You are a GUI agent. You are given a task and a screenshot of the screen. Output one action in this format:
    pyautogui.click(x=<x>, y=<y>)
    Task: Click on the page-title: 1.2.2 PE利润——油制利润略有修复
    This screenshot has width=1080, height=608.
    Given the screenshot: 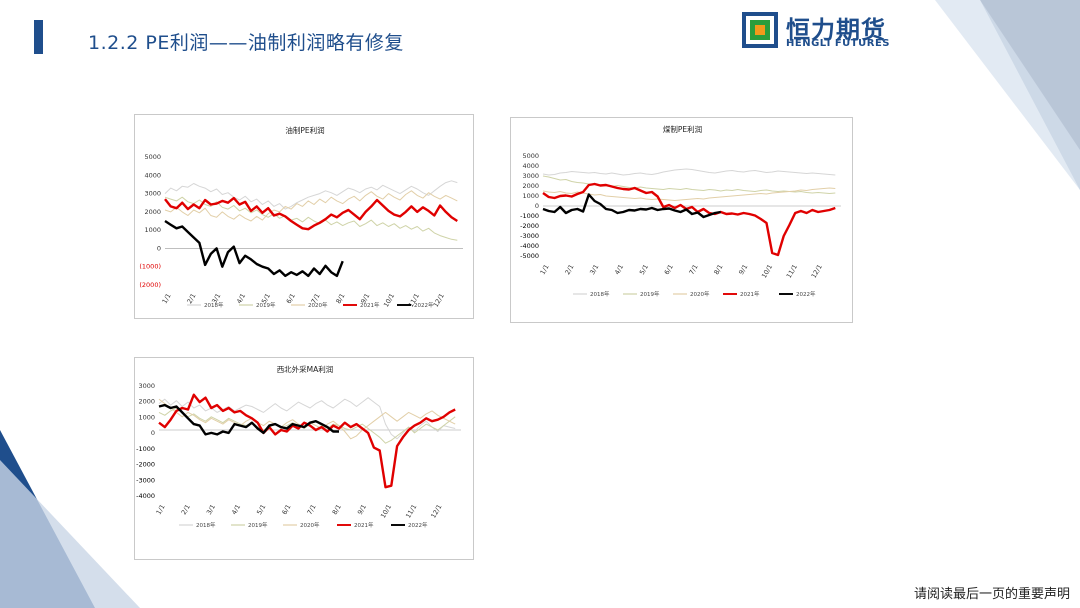 What is the action you would take?
    pyautogui.click(x=246, y=43)
    